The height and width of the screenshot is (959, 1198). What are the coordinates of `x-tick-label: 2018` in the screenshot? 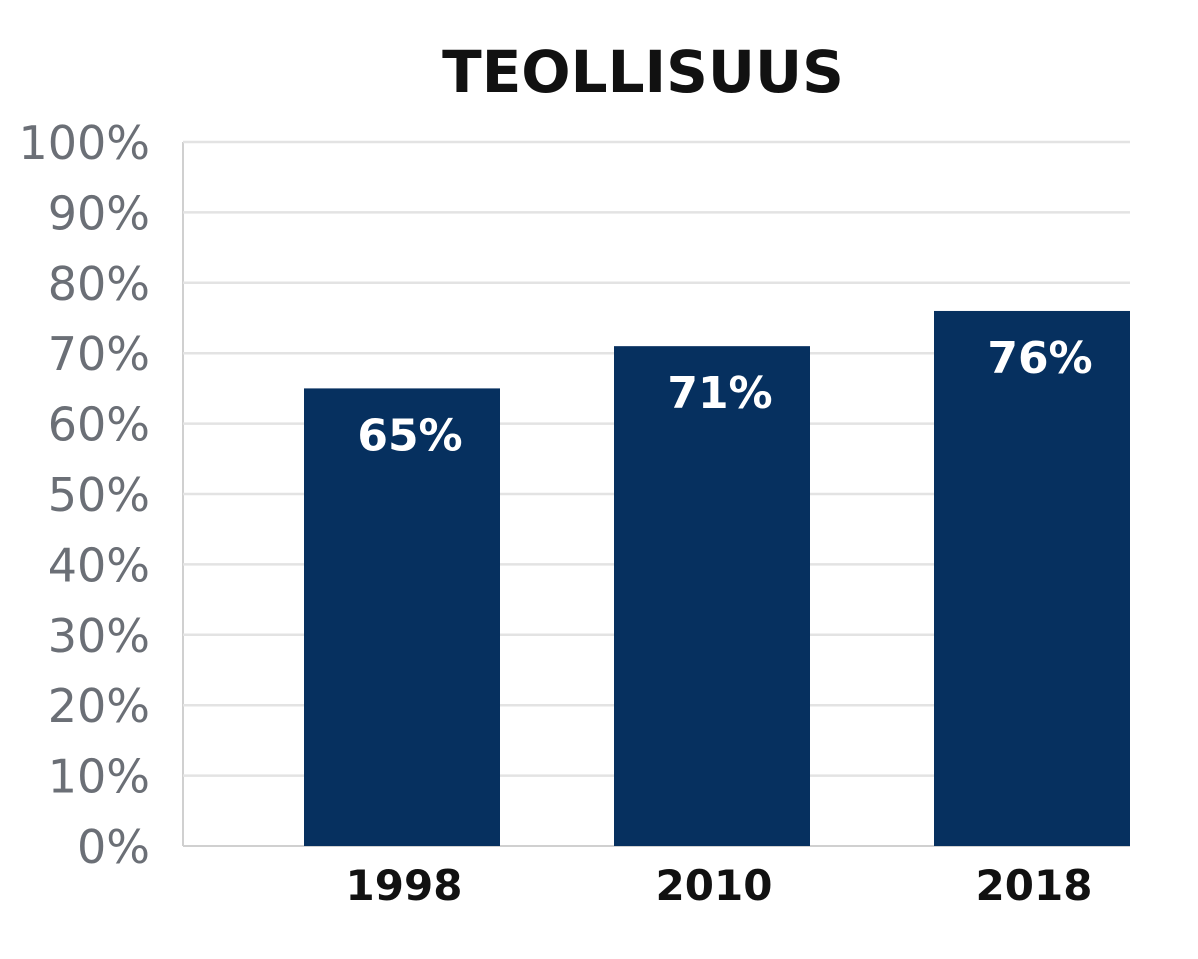 It's located at (1034, 885).